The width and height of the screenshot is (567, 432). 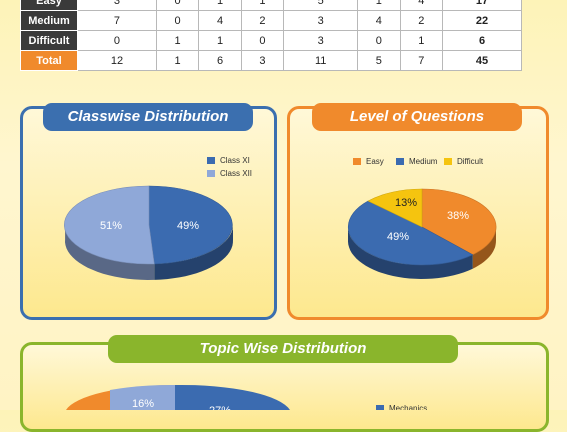 I want to click on pie-side-class-xi, so click(x=193, y=251).